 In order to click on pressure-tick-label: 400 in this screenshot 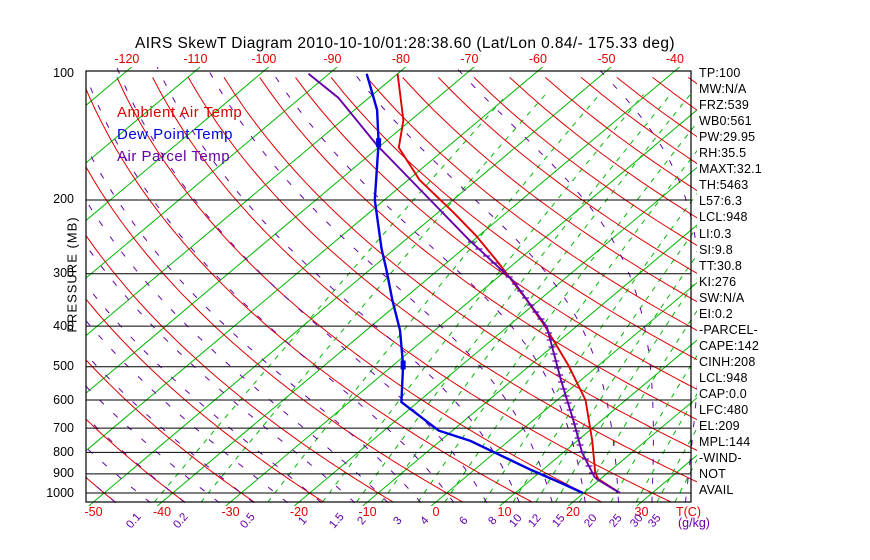, I will do `click(63, 325)`.